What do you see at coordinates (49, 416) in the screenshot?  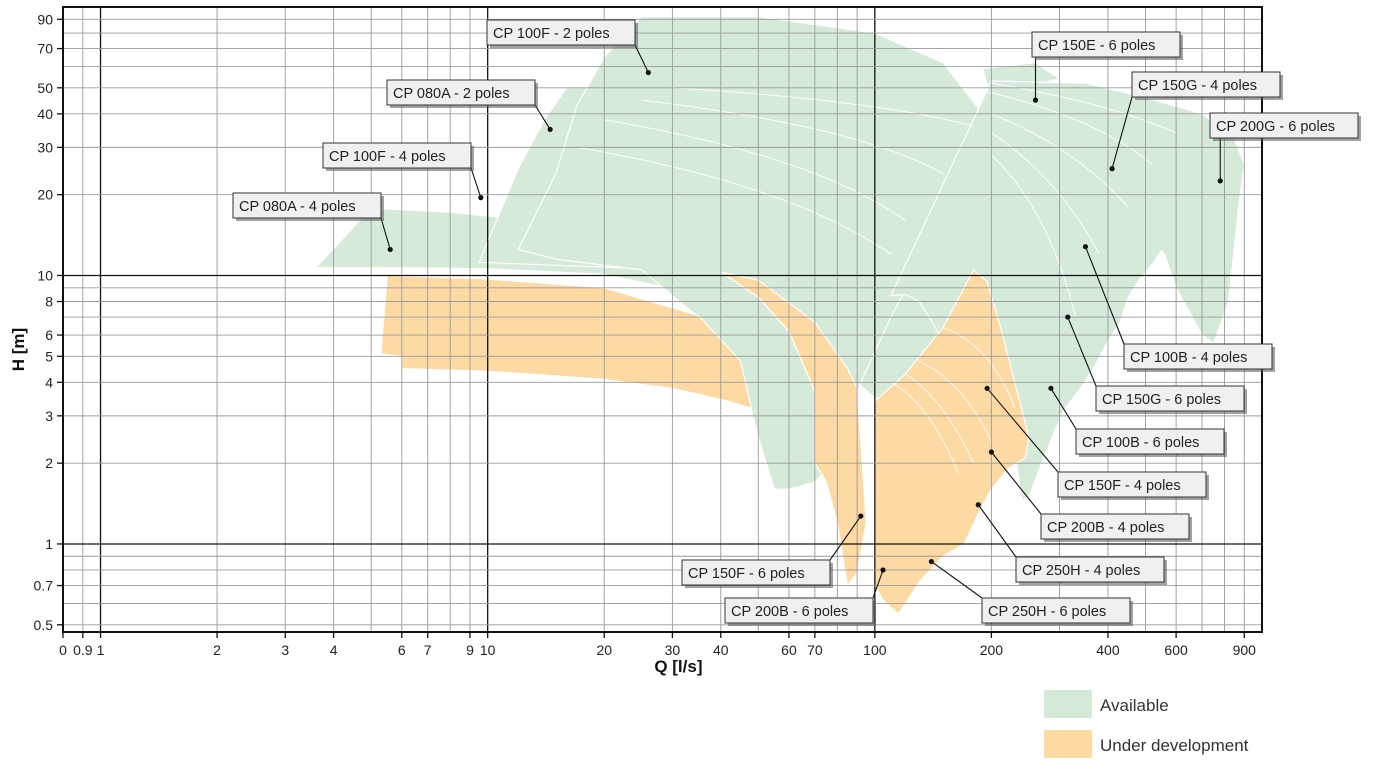 I see `y-tick-label: 3` at bounding box center [49, 416].